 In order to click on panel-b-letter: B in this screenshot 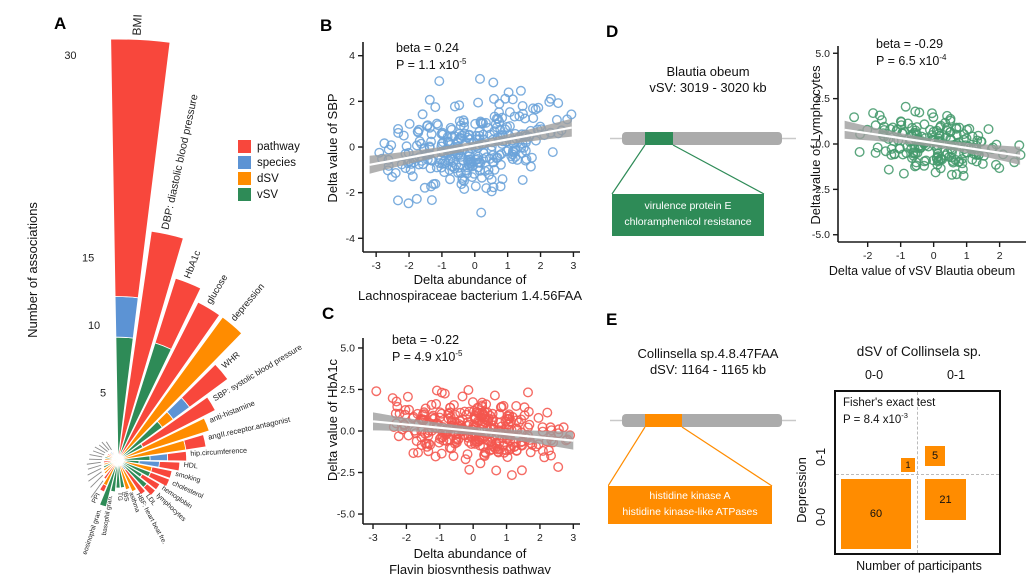, I will do `click(326, 25)`.